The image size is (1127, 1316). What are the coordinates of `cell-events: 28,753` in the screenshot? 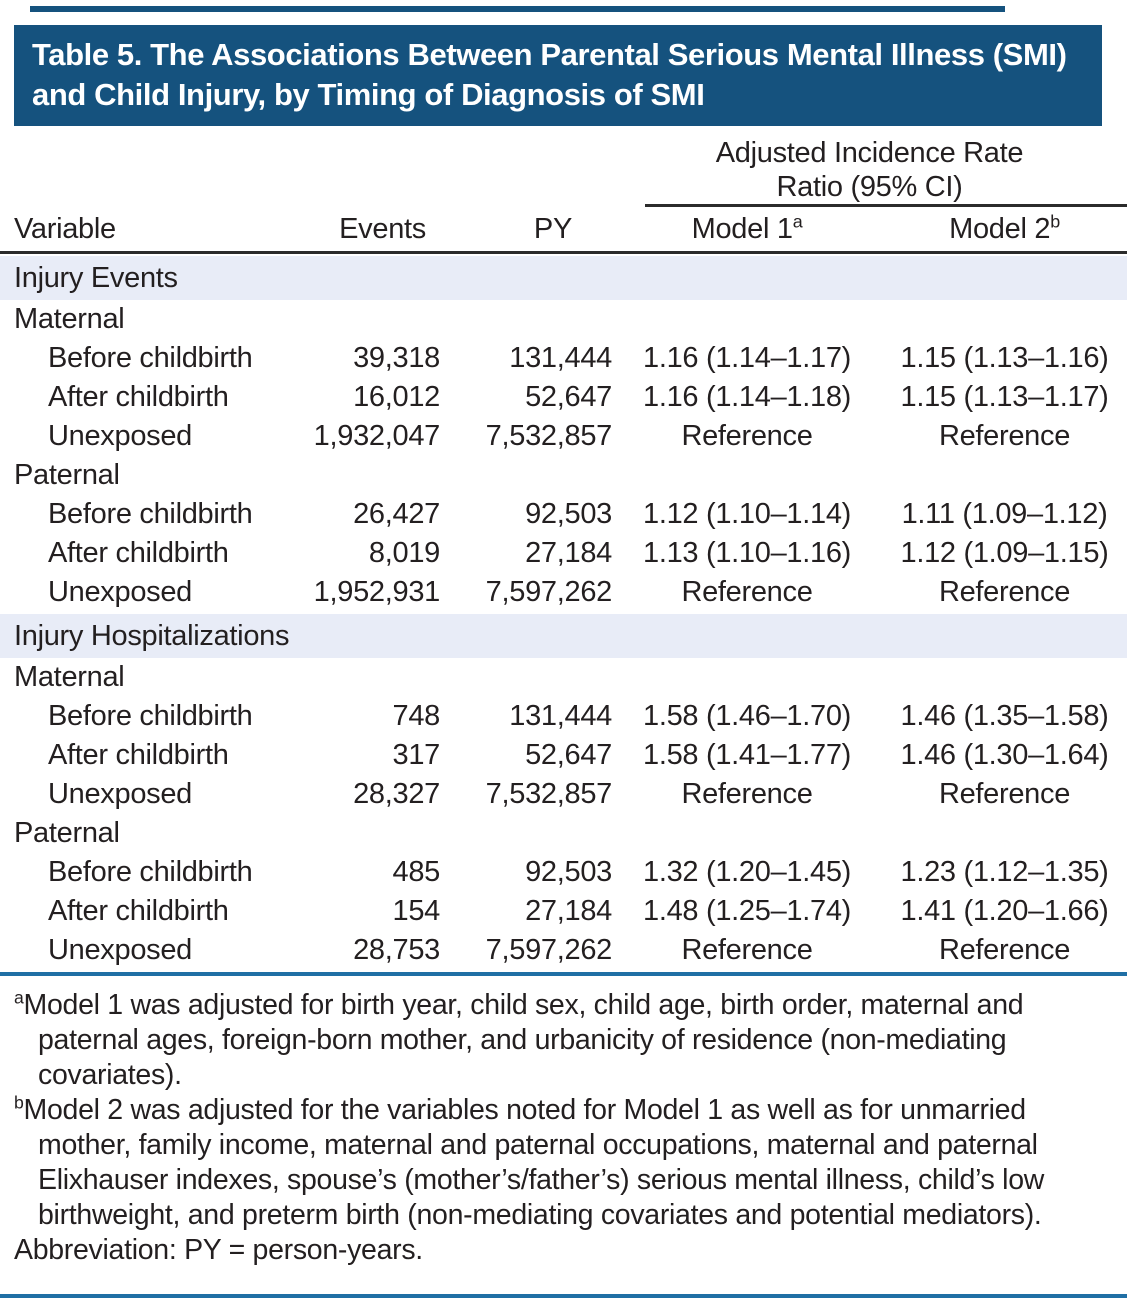 It's located at (396, 950).